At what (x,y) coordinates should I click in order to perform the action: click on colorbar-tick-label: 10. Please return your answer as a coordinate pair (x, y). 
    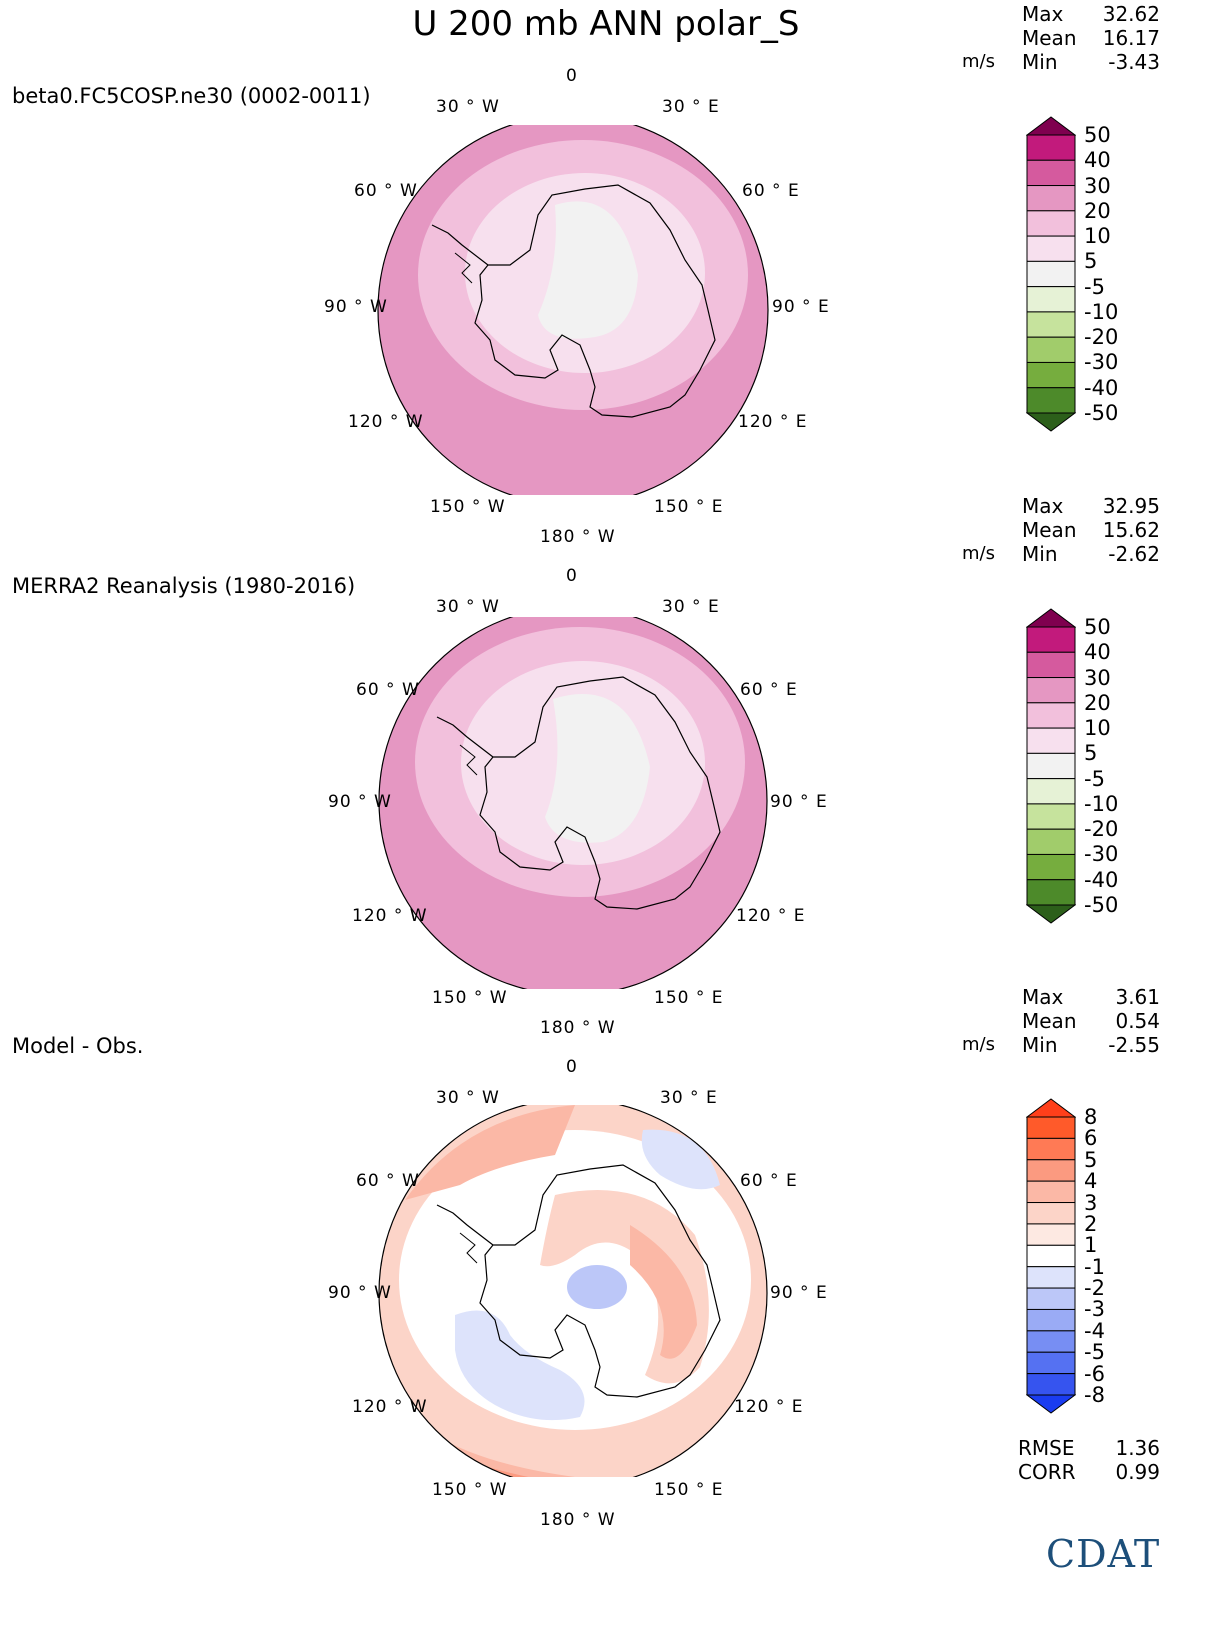
    Looking at the image, I should click on (1097, 236).